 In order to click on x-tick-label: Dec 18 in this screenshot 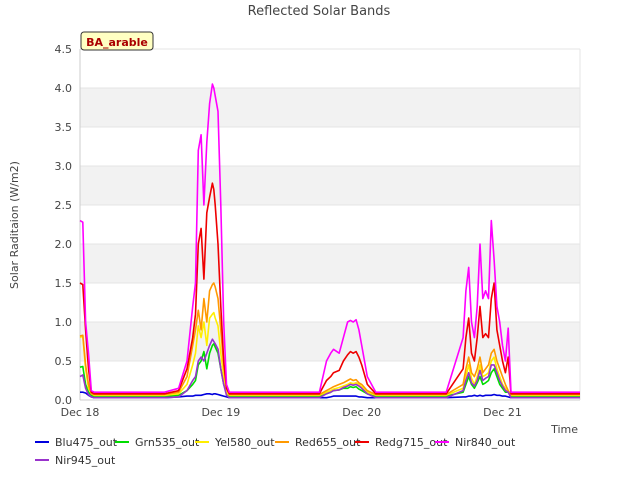, I will do `click(80, 412)`.